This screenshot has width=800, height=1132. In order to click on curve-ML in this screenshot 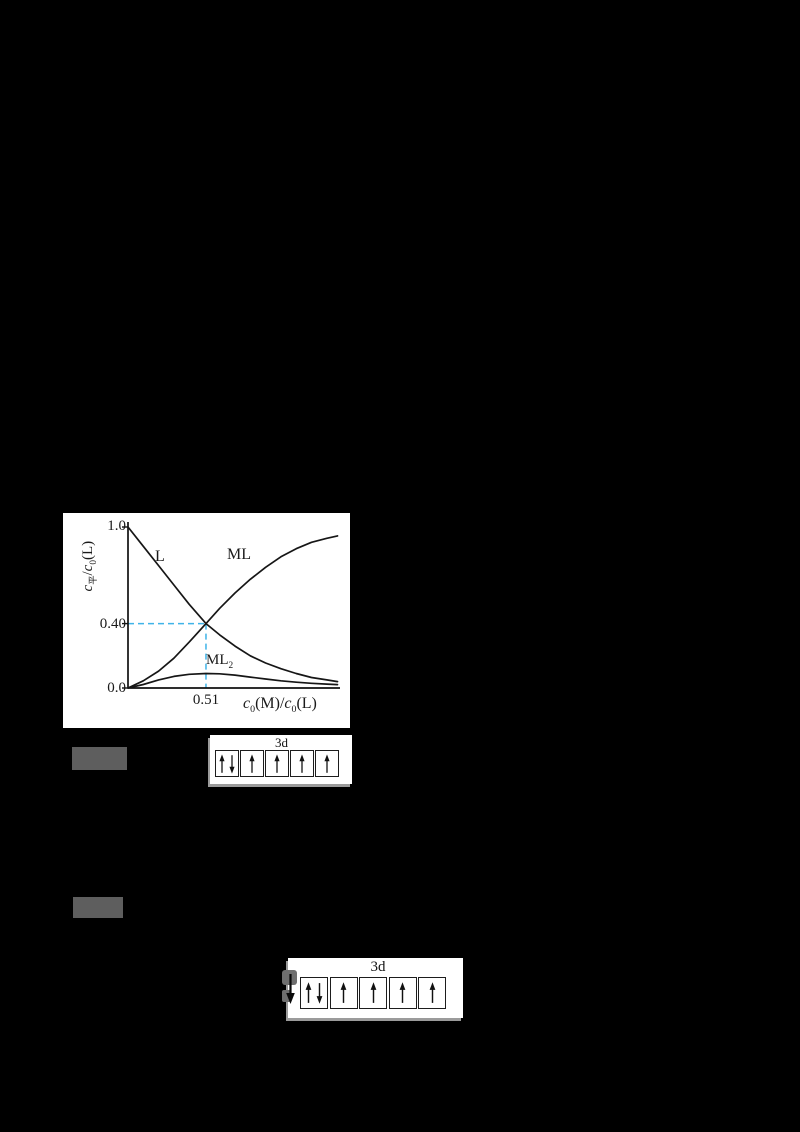, I will do `click(233, 612)`.